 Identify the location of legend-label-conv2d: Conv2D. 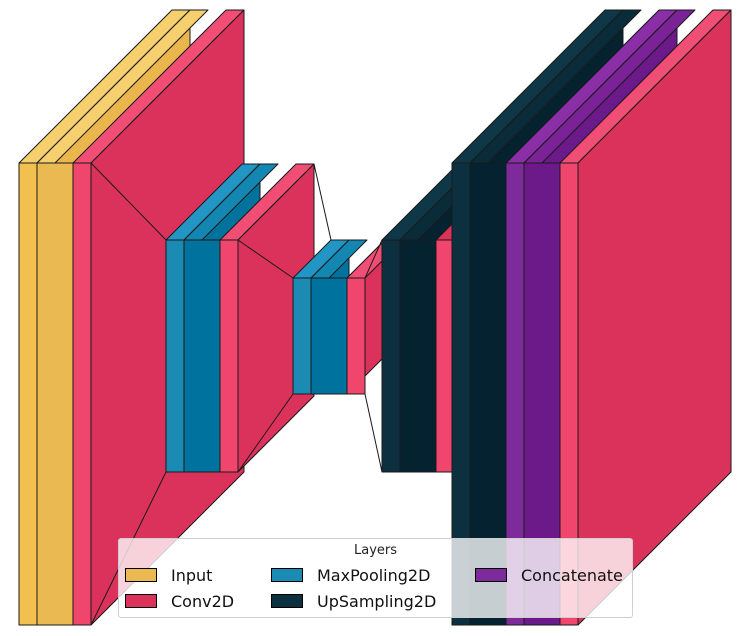
(203, 601).